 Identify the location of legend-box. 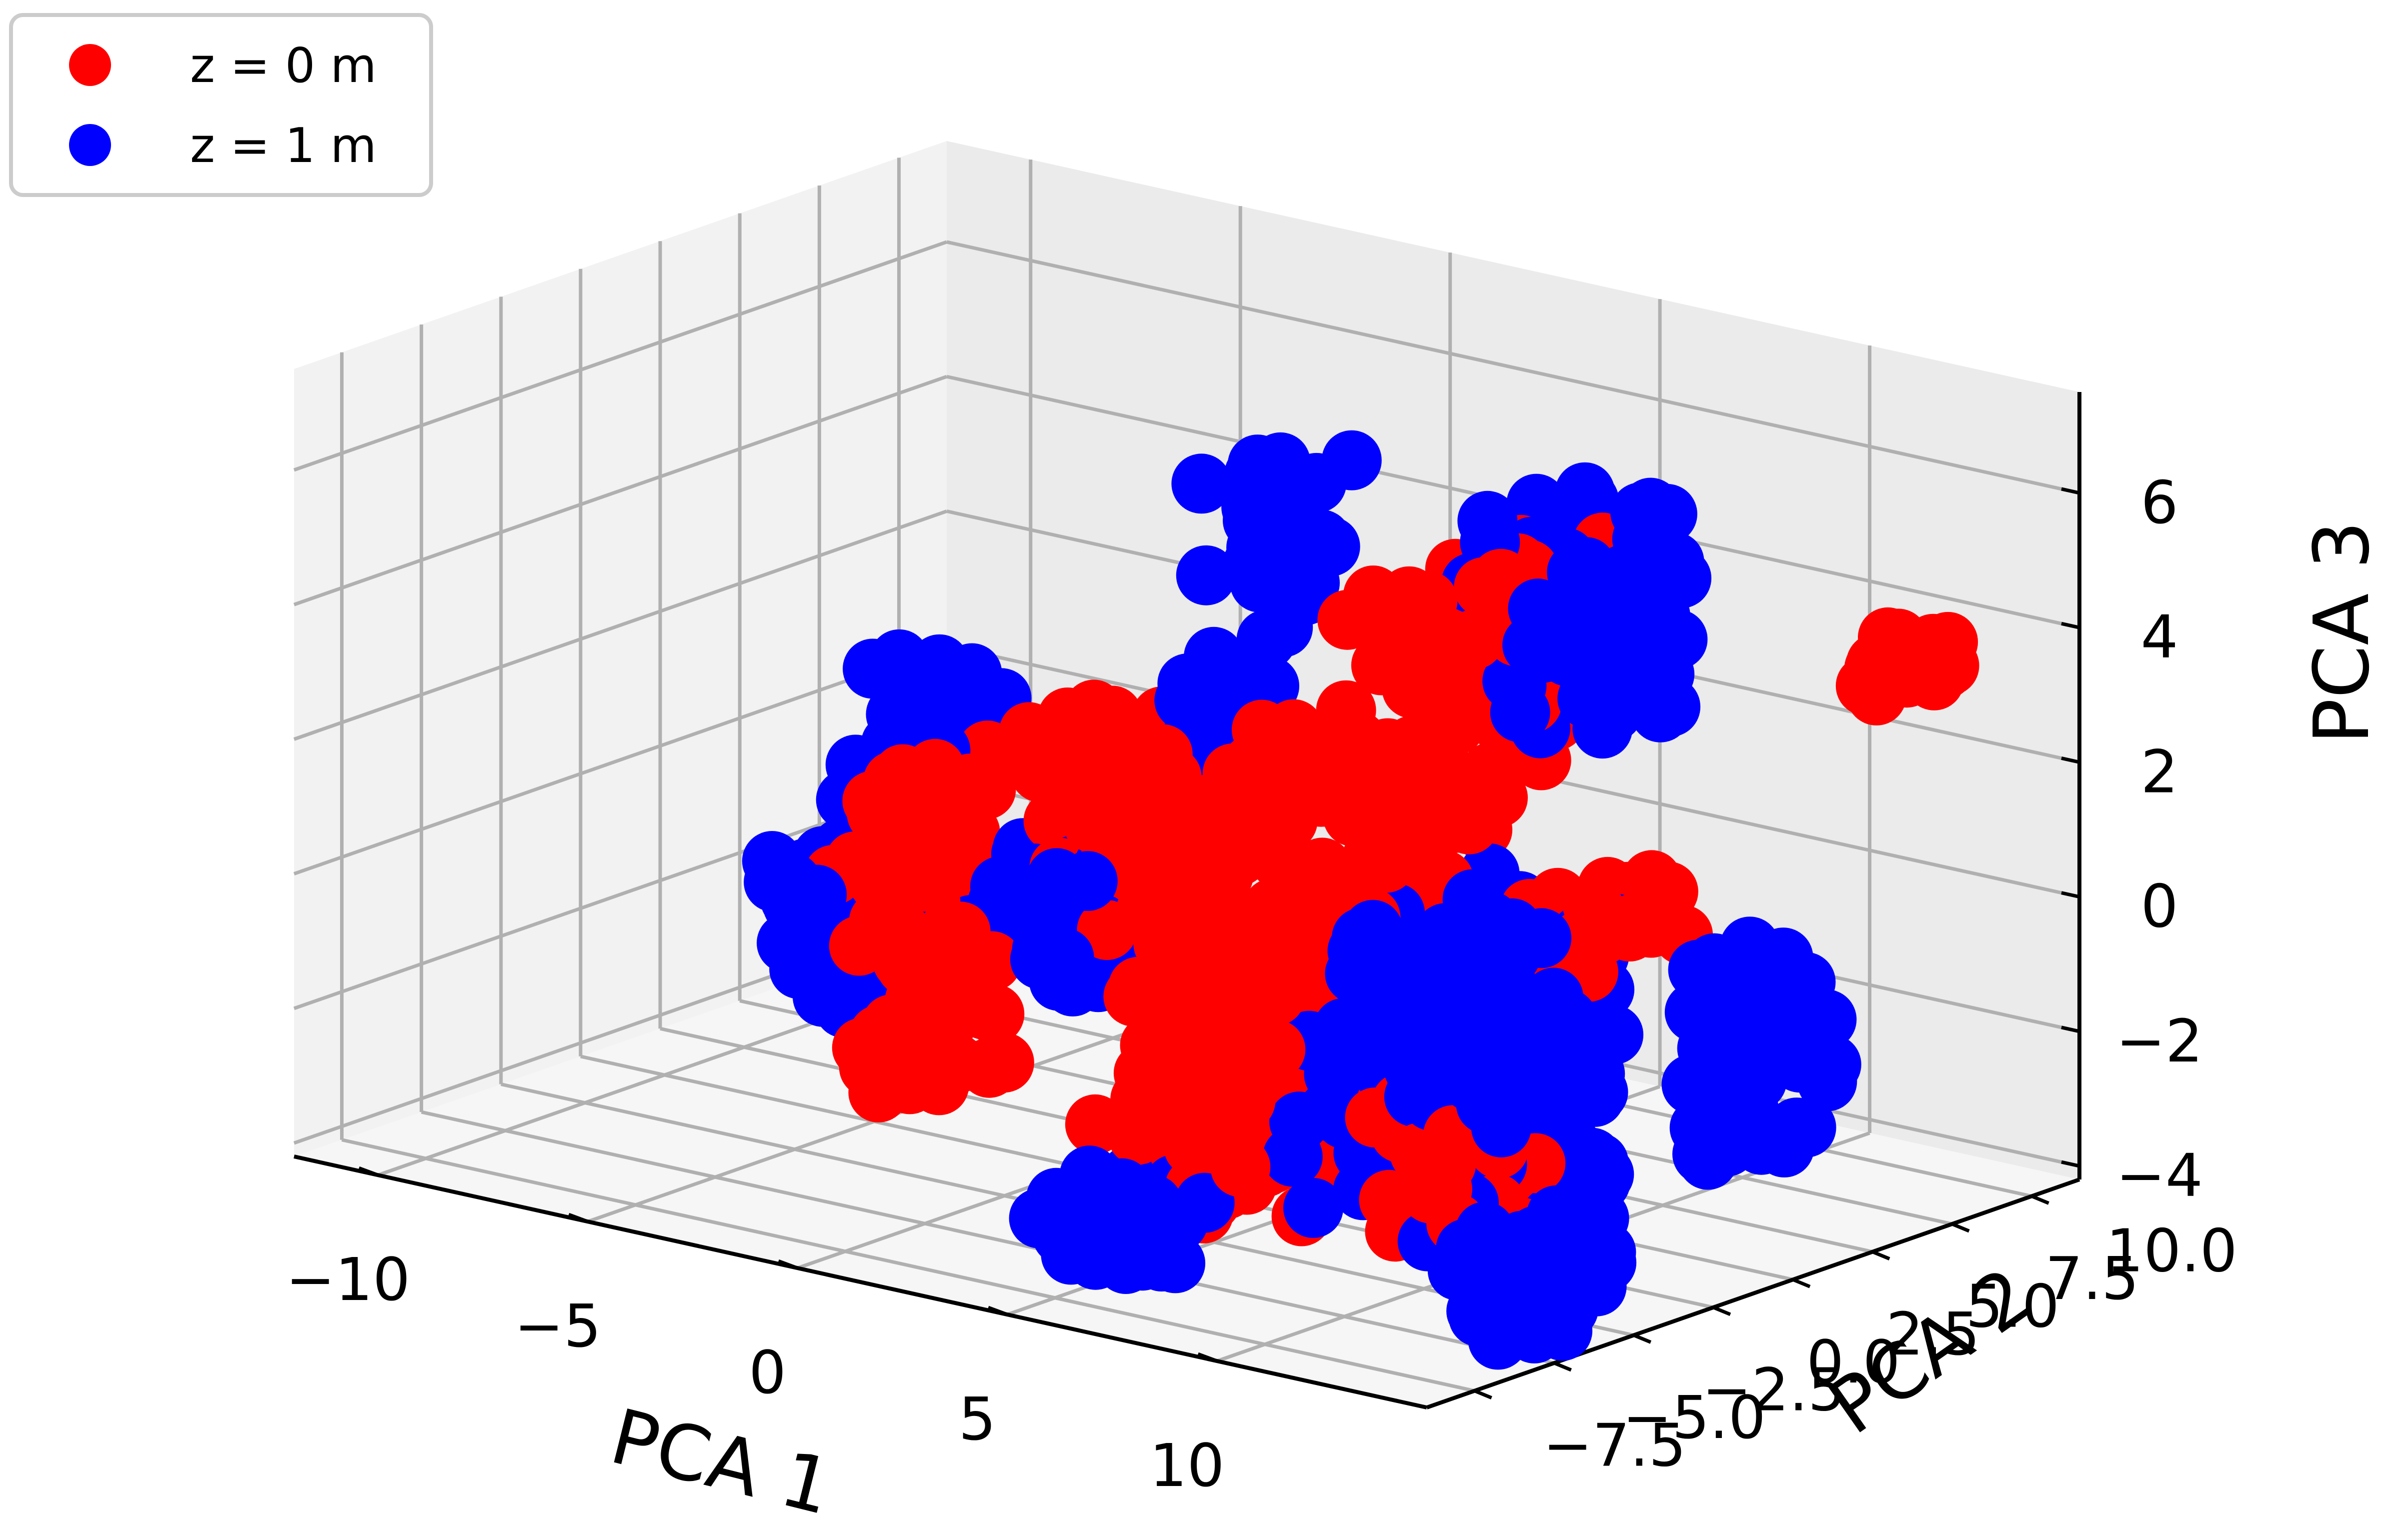
(221, 105).